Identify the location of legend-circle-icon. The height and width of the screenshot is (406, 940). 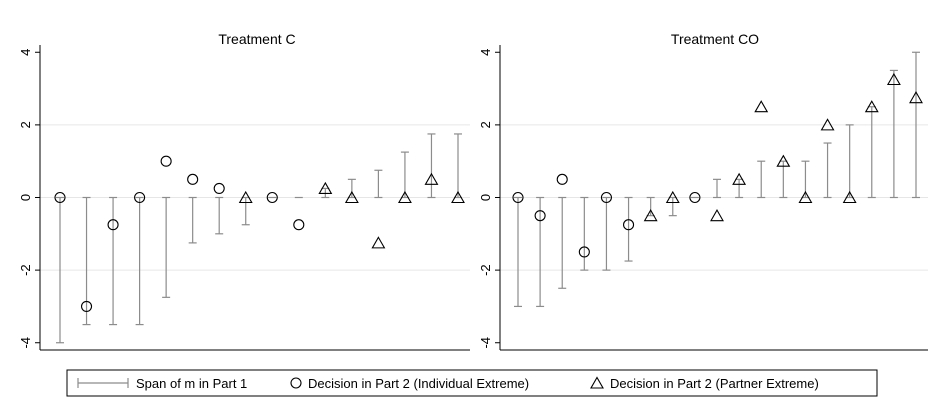
(296, 383).